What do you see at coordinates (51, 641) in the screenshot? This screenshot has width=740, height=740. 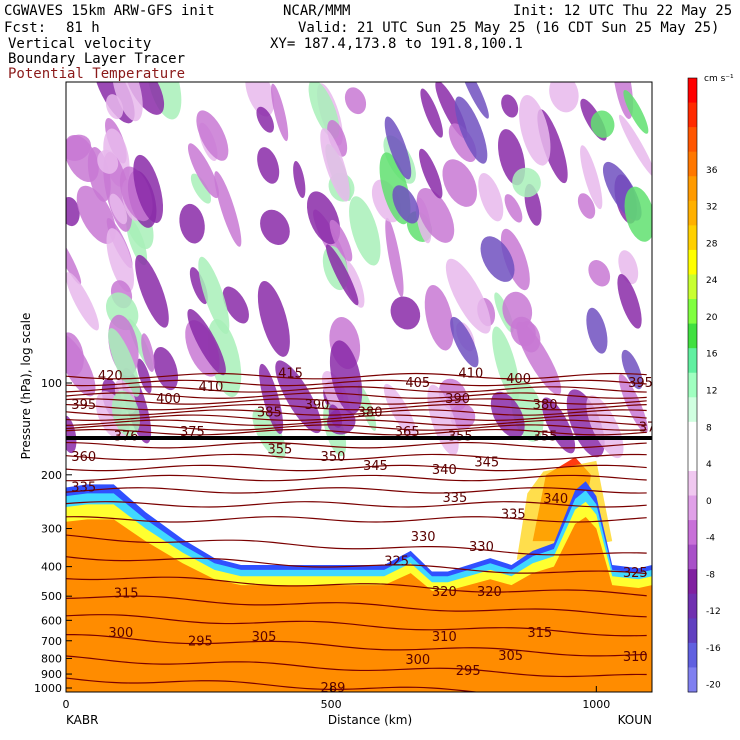 I see `y-tick-label: 700` at bounding box center [51, 641].